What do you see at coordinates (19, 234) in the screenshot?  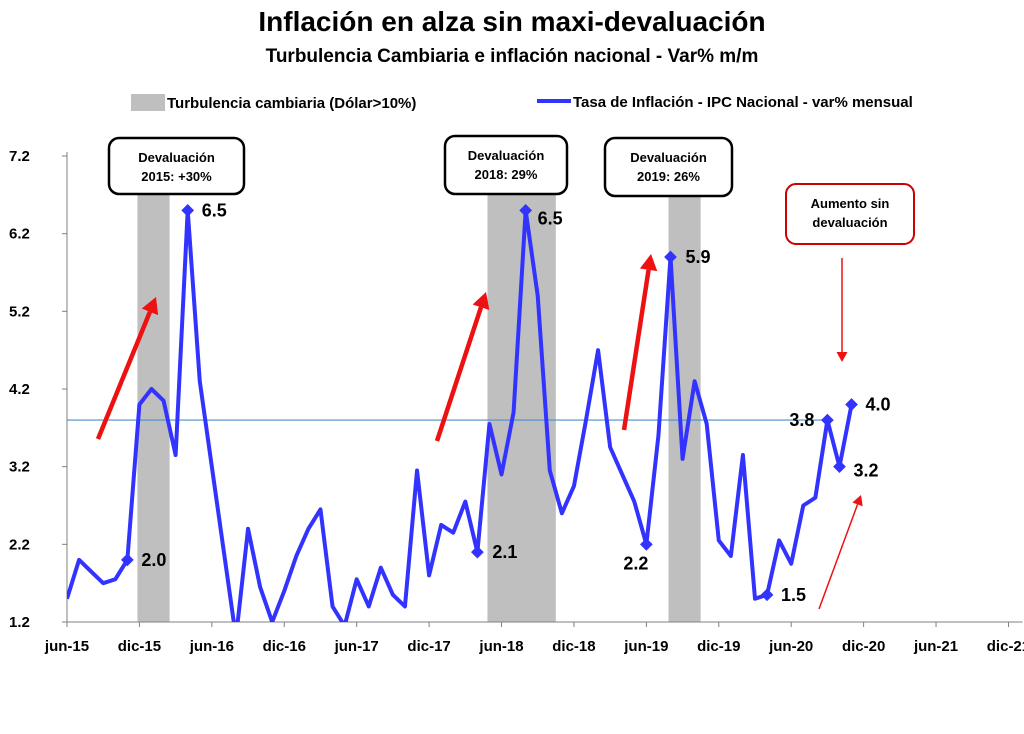 I see `y-tick-label: 6.2` at bounding box center [19, 234].